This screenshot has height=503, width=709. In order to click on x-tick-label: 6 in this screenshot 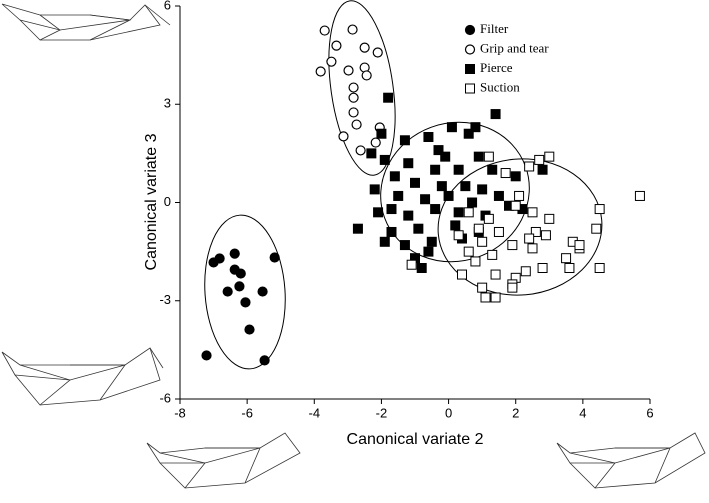, I will do `click(649, 412)`.